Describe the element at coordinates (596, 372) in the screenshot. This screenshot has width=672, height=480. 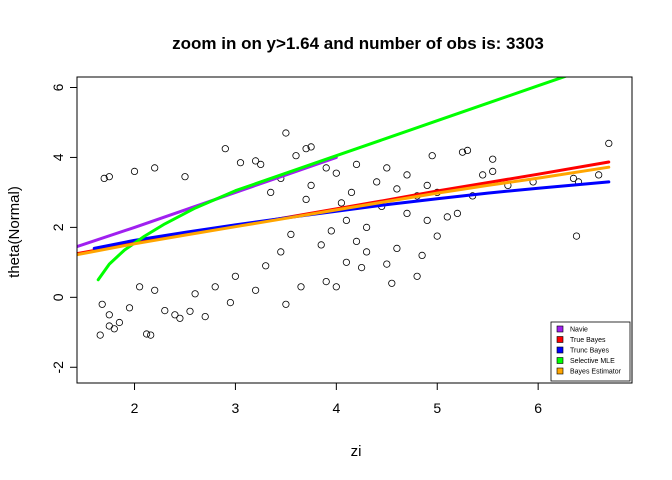
I see `legend-label-4: Bayes Estimator` at that location.